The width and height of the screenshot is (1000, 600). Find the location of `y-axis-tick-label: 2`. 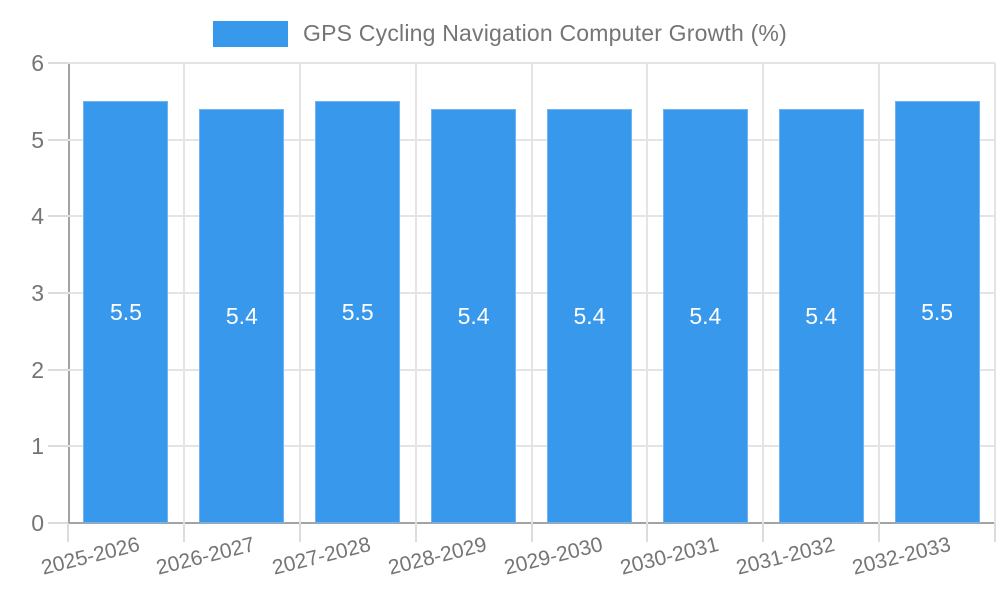

y-axis-tick-label: 2 is located at coordinates (37, 369).